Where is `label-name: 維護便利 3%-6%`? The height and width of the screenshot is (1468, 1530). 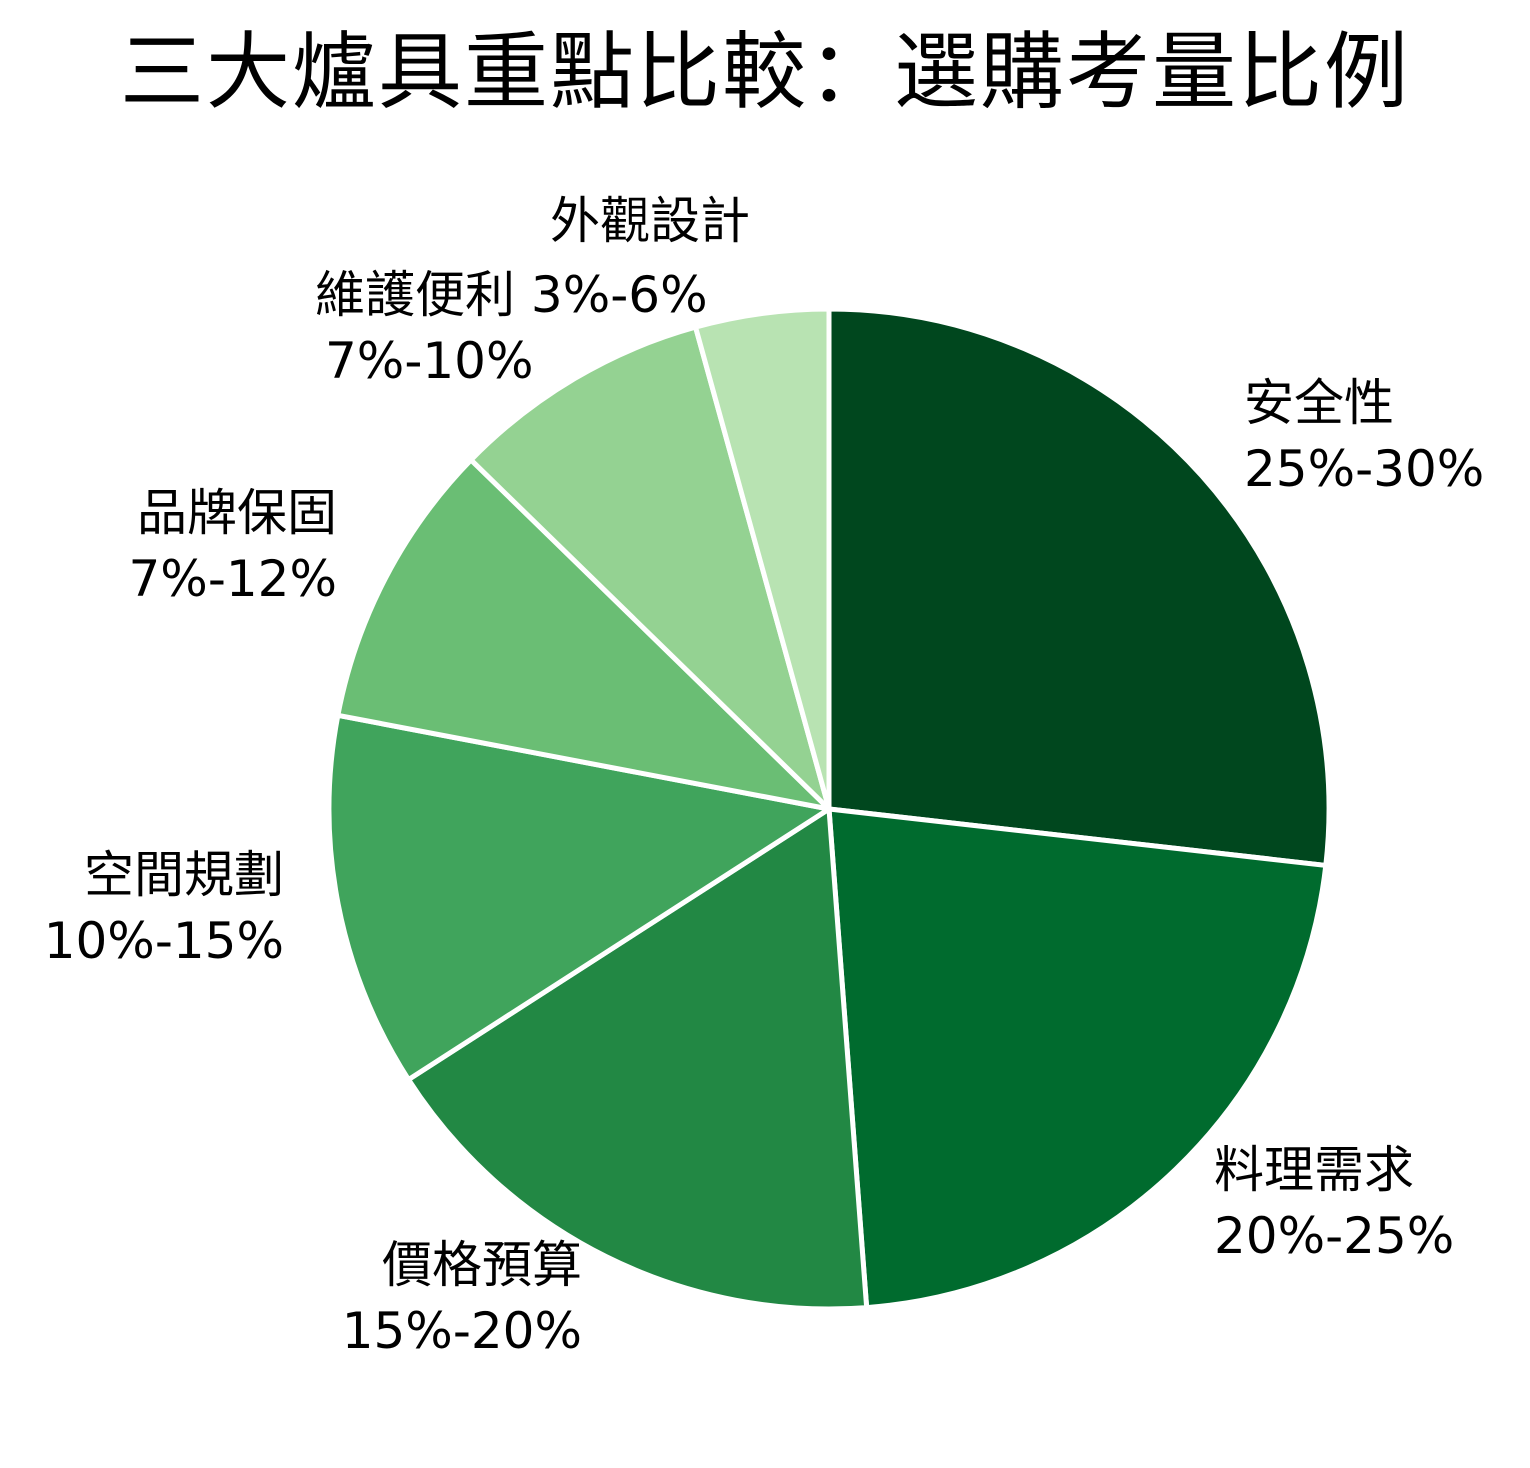
label-name: 維護便利 3%-6% is located at coordinates (511, 295).